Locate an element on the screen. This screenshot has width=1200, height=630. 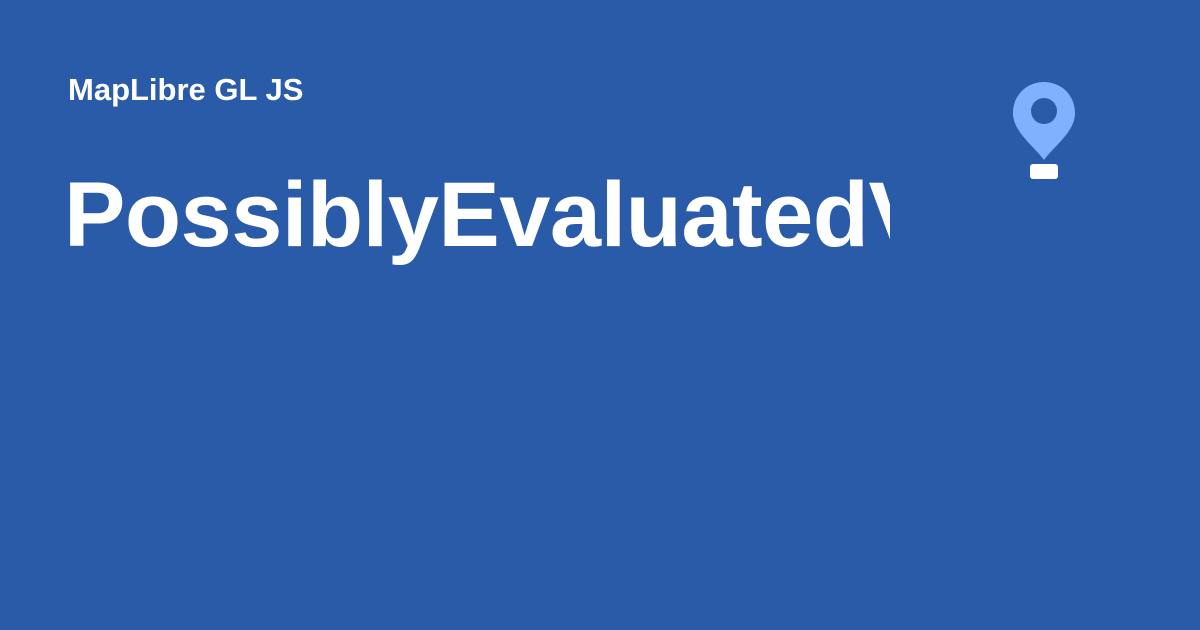
page-title: PossiblyEvaluatedValue is located at coordinates (477, 215).